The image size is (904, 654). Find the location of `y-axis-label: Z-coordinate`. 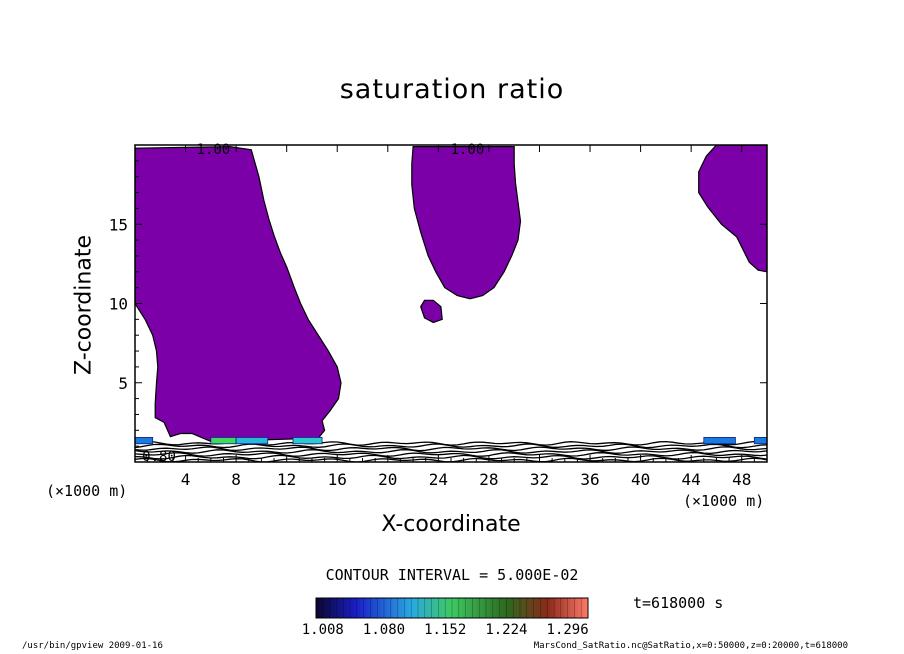

y-axis-label: Z-coordinate is located at coordinates (84, 305).